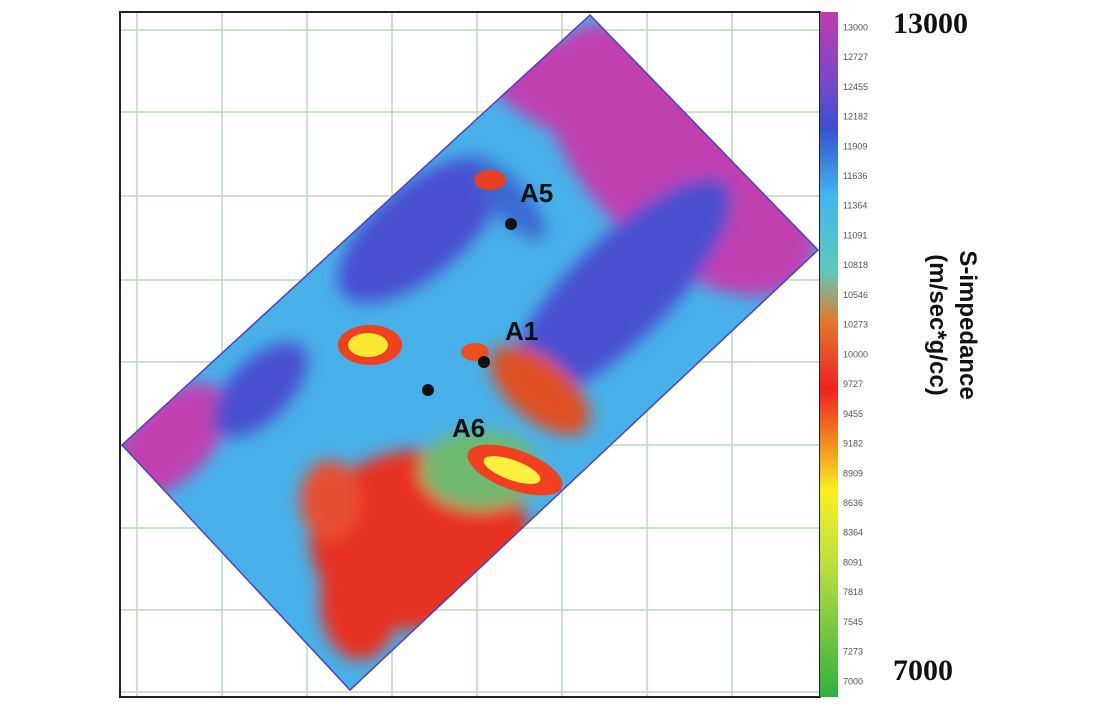 The width and height of the screenshot is (1100, 710). What do you see at coordinates (855, 206) in the screenshot?
I see `colorbar-tick-label: 11364` at bounding box center [855, 206].